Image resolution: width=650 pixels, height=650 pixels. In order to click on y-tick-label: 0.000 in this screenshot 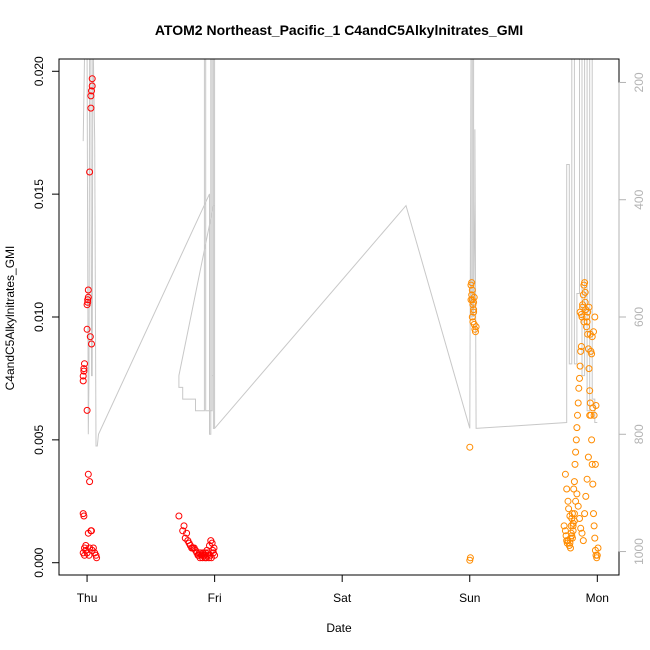, I will do `click(39, 562)`.